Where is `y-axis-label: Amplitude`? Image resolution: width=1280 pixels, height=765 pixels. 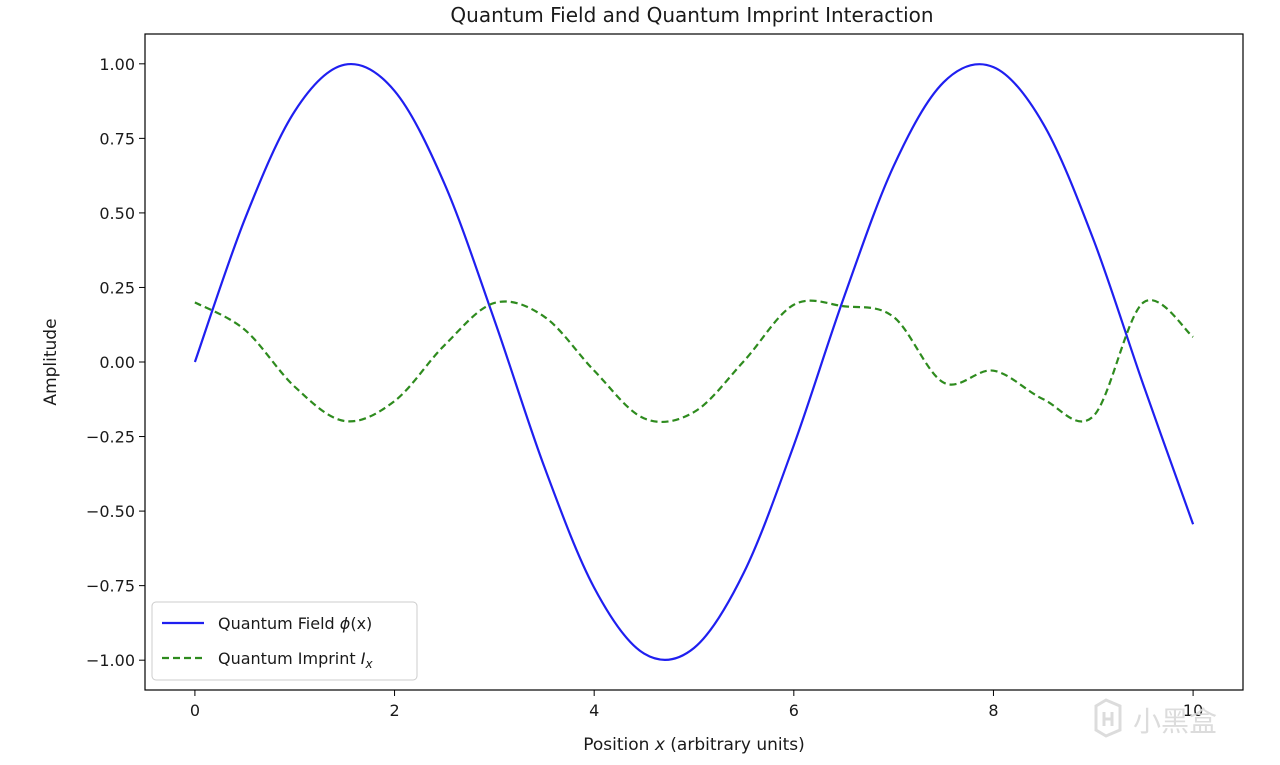
y-axis-label: Amplitude is located at coordinates (51, 361).